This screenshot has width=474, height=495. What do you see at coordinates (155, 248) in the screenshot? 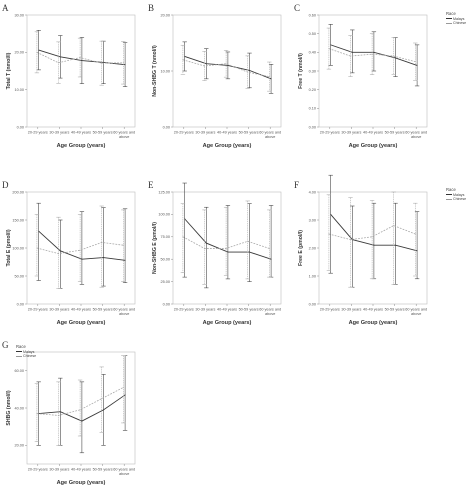
I see `y-axis-title: Non-SHBG E (pmol/l)` at bounding box center [155, 248].